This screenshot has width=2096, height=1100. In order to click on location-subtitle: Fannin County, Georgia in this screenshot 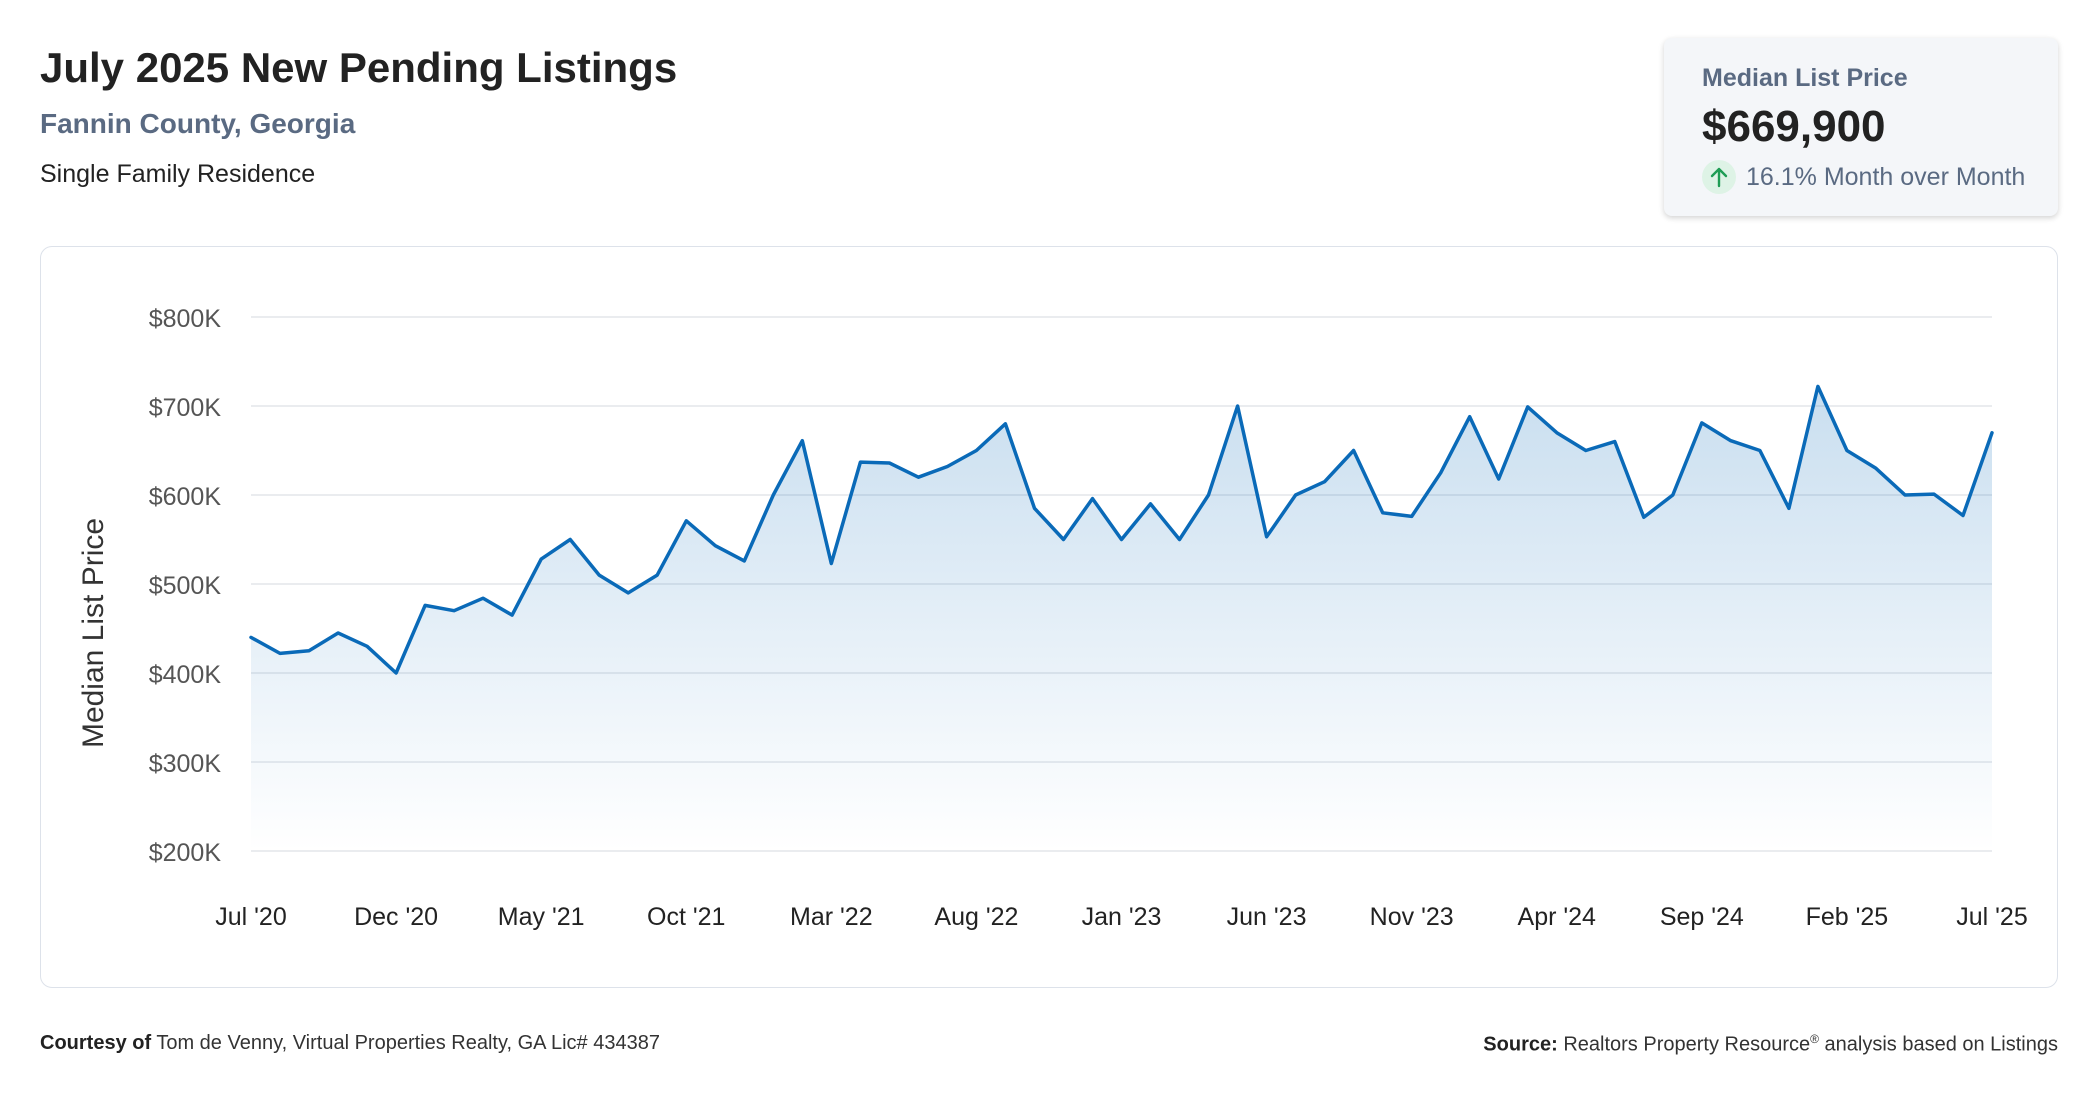, I will do `click(198, 123)`.